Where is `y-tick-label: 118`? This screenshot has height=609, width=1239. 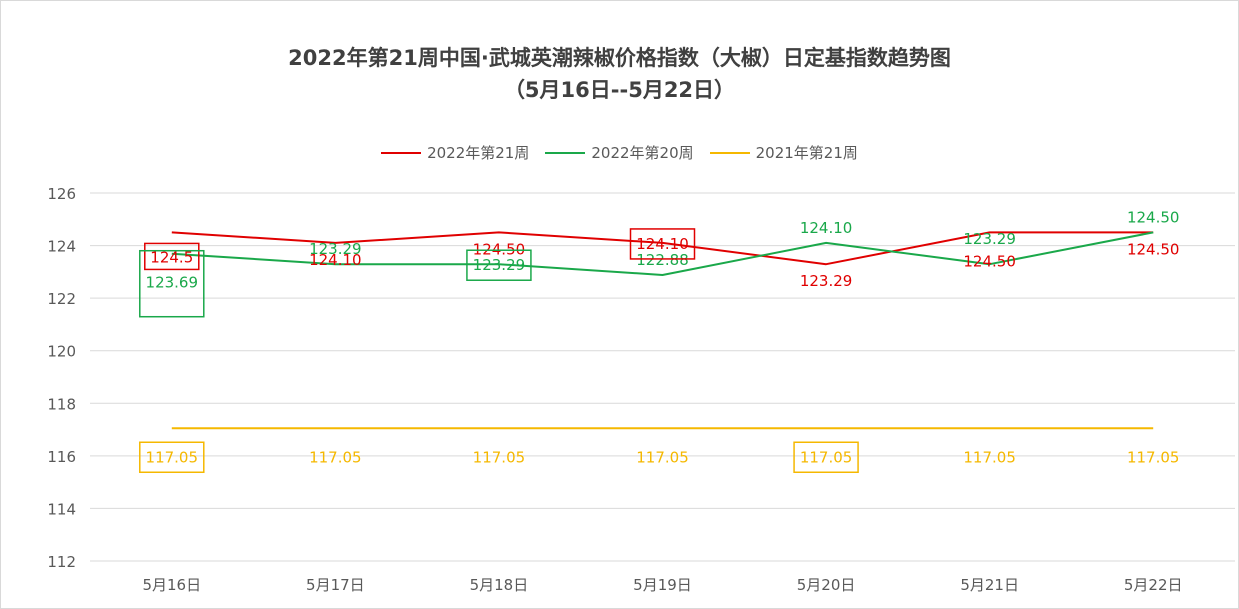
y-tick-label: 118 is located at coordinates (61, 404).